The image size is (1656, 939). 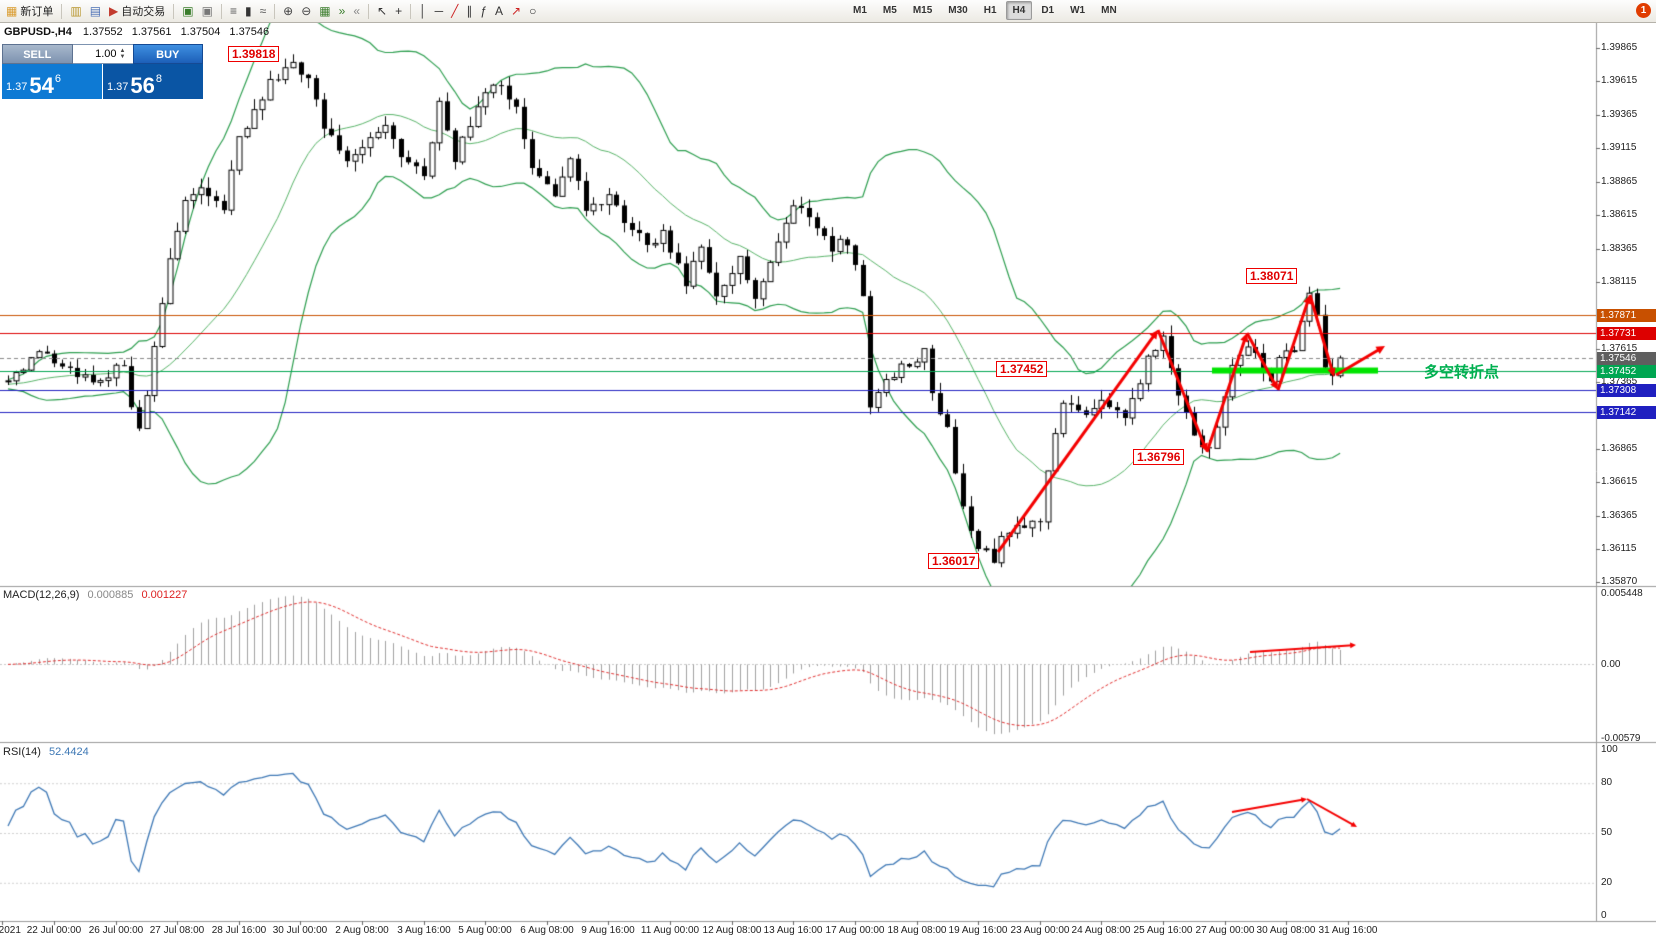 What do you see at coordinates (499, 11) in the screenshot?
I see `text-tool-button: A` at bounding box center [499, 11].